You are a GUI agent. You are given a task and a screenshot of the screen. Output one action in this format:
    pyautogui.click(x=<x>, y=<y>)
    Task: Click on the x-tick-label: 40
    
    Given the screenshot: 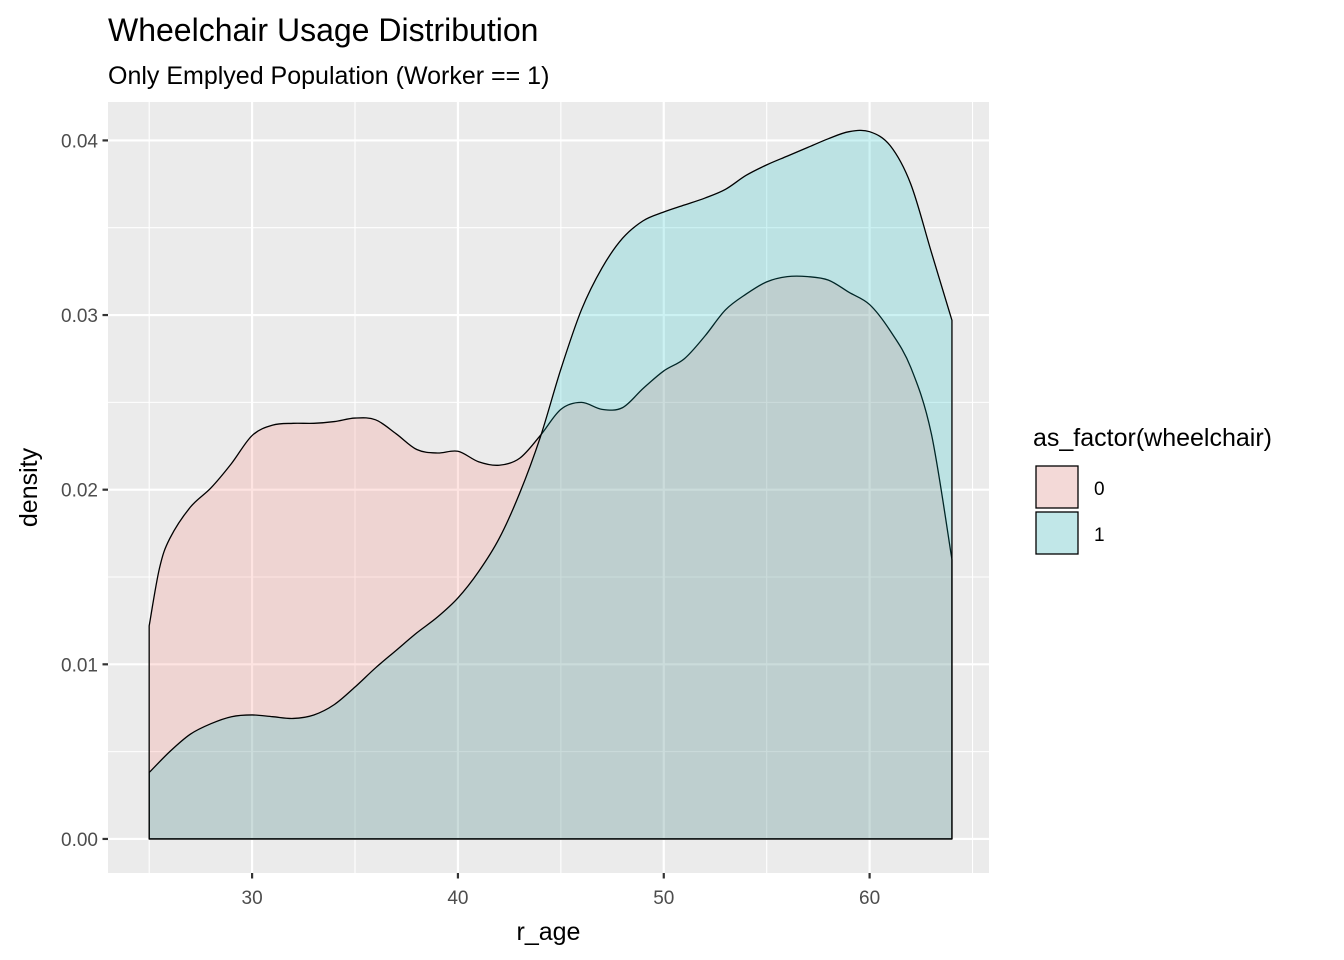 What is the action you would take?
    pyautogui.click(x=457, y=898)
    